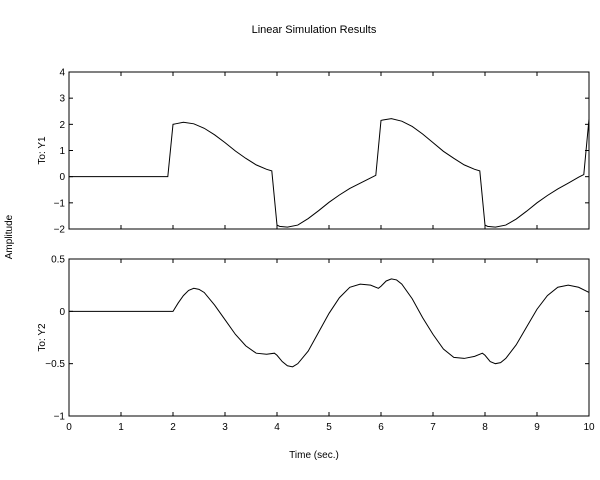 This screenshot has width=600, height=480. I want to click on x-tick-label: 9, so click(537, 427).